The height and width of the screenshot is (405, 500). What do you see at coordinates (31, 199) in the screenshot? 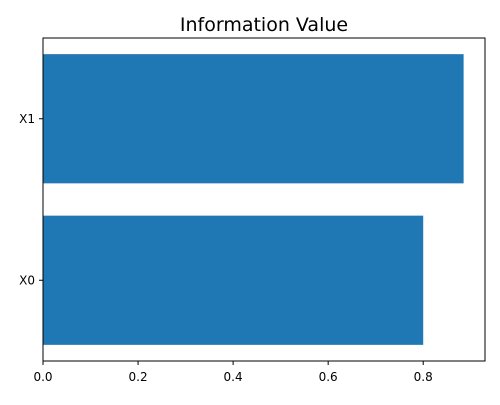
I see `y-axis: X0 X1` at bounding box center [31, 199].